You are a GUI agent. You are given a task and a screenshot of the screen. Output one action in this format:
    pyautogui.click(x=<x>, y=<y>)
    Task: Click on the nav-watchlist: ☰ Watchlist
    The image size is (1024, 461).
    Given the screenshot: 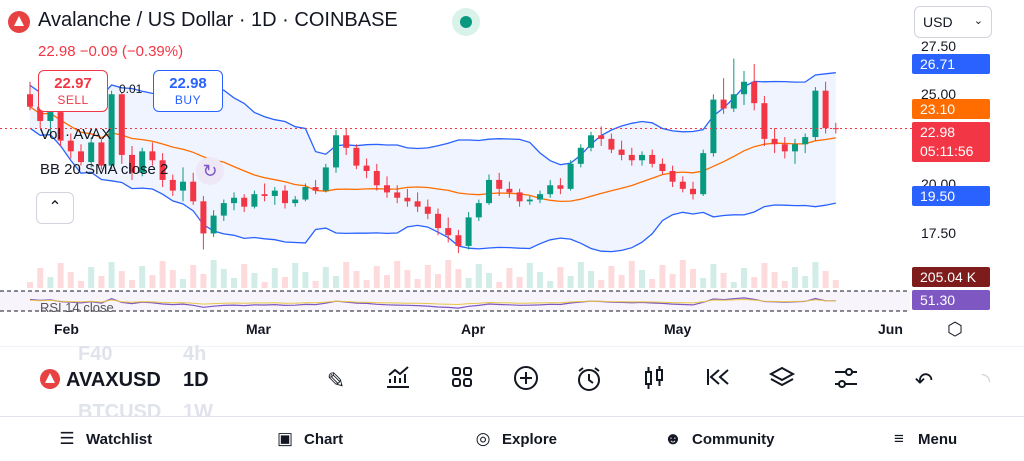 What is the action you would take?
    pyautogui.click(x=104, y=439)
    